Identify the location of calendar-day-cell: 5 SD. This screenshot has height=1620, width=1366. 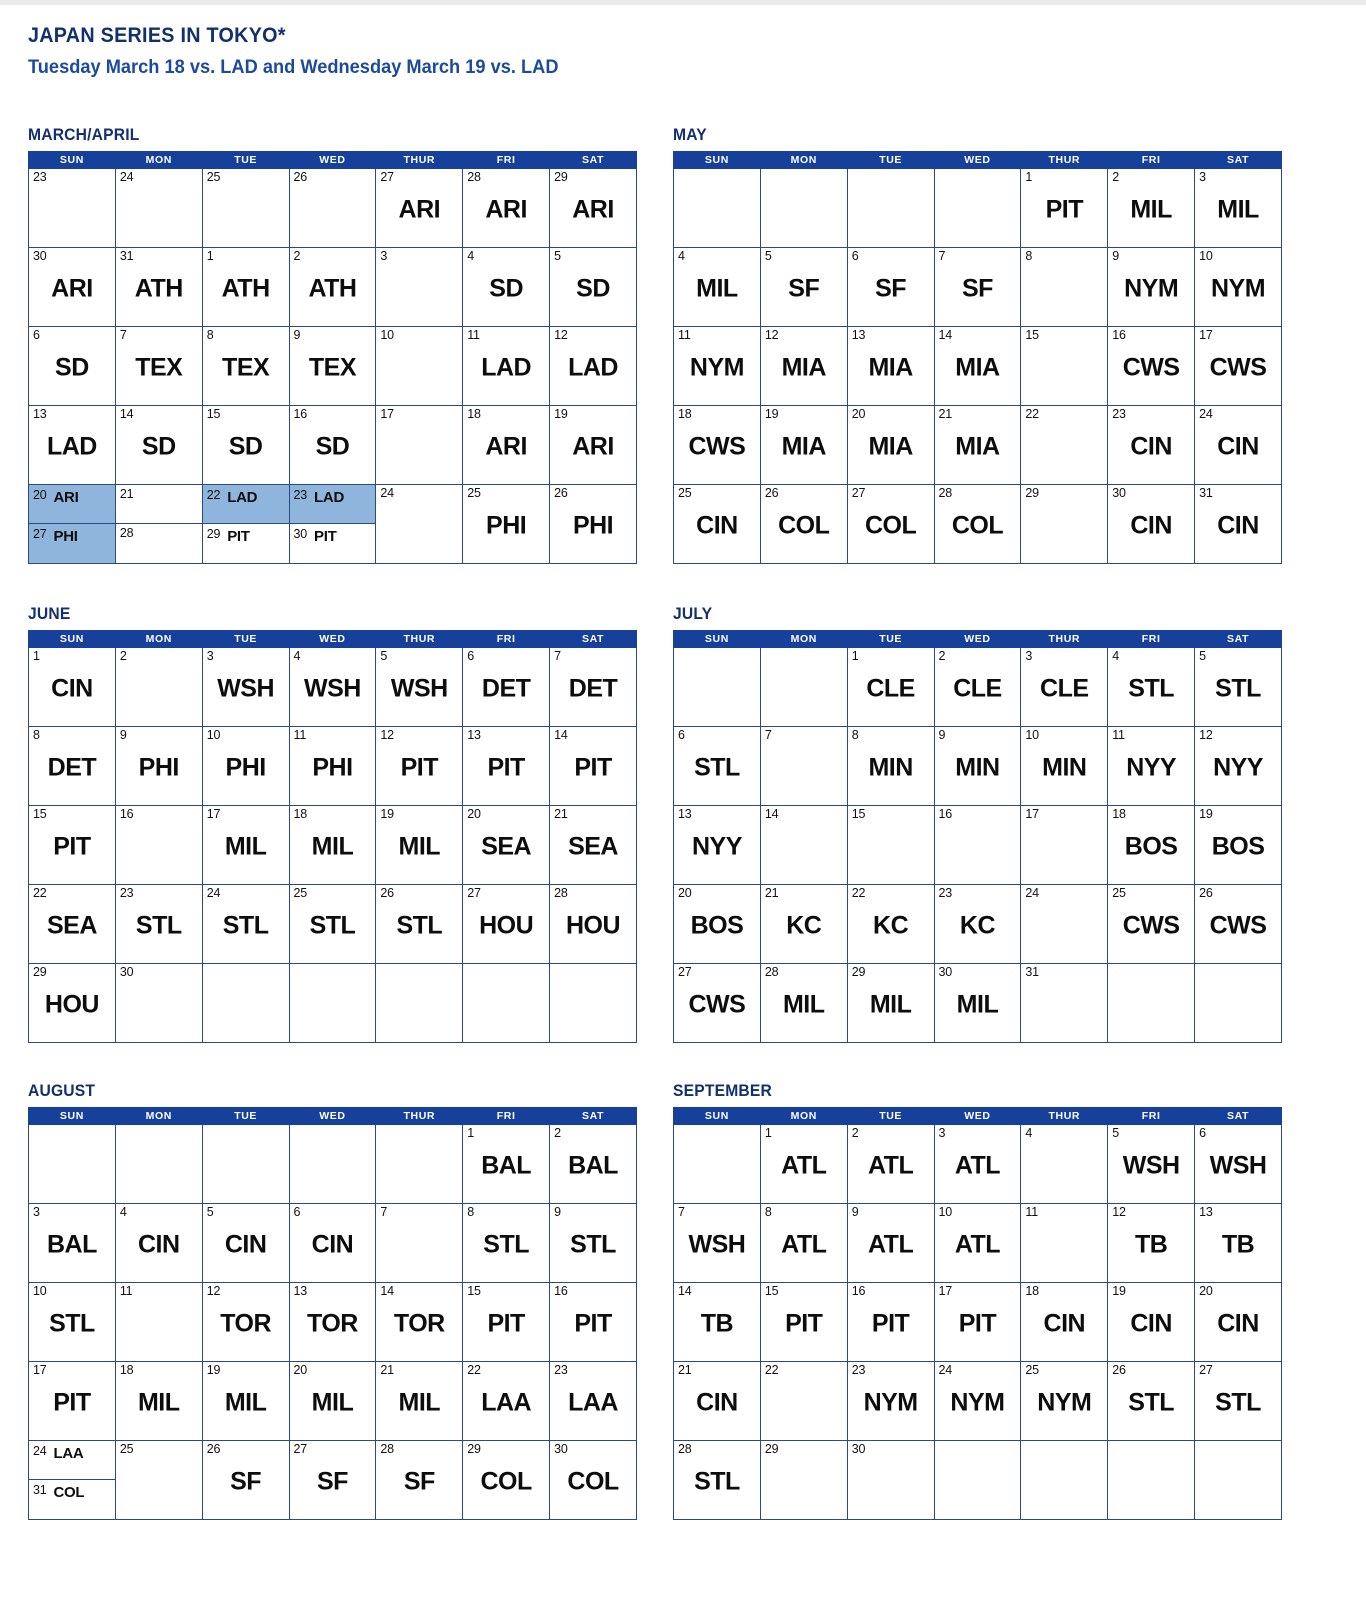
(593, 287).